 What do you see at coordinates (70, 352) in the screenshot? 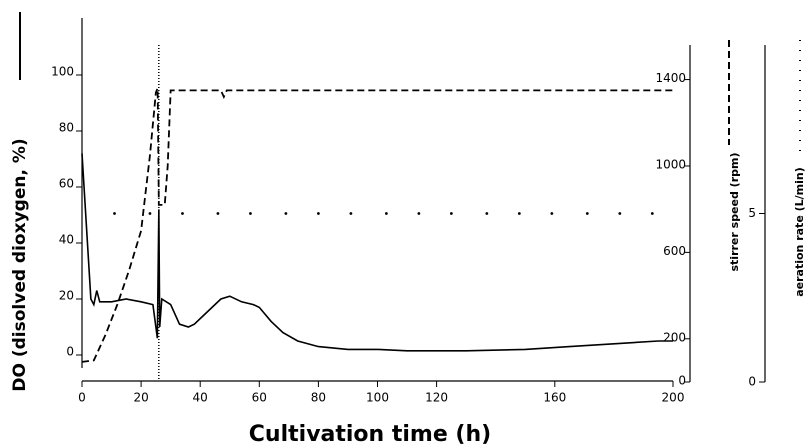
I see `y-tick-label: 0` at bounding box center [70, 352].